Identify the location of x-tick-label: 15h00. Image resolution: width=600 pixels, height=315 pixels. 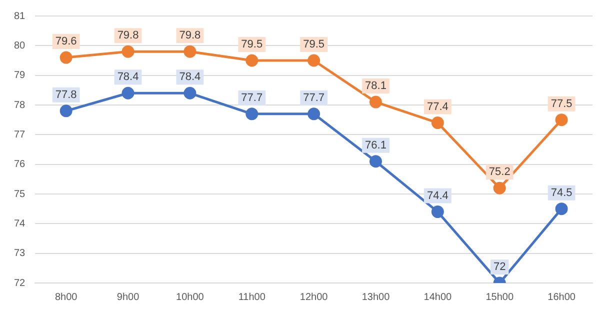
(500, 297).